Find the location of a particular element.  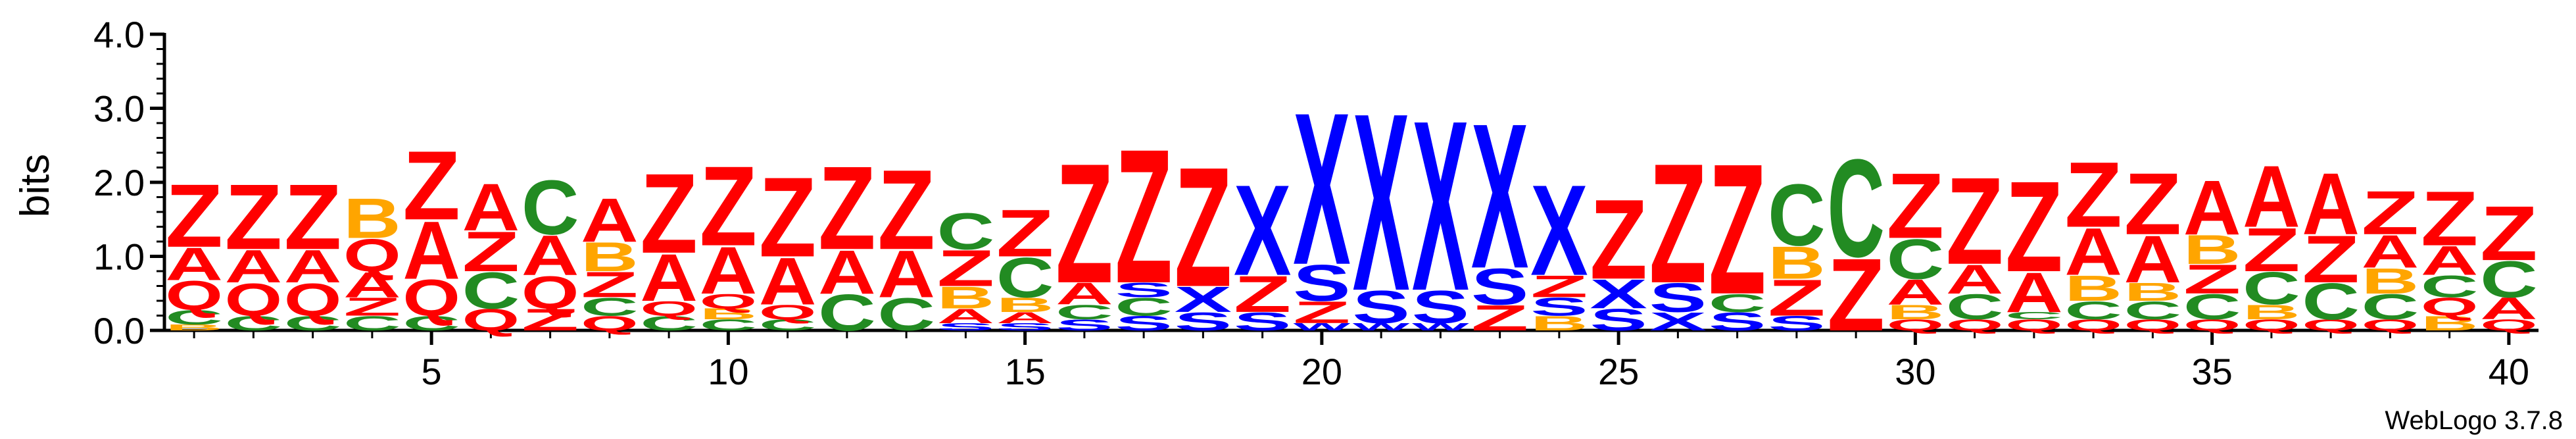

weblogo-version-label: WebLogo 3.7.8 is located at coordinates (2474, 420).